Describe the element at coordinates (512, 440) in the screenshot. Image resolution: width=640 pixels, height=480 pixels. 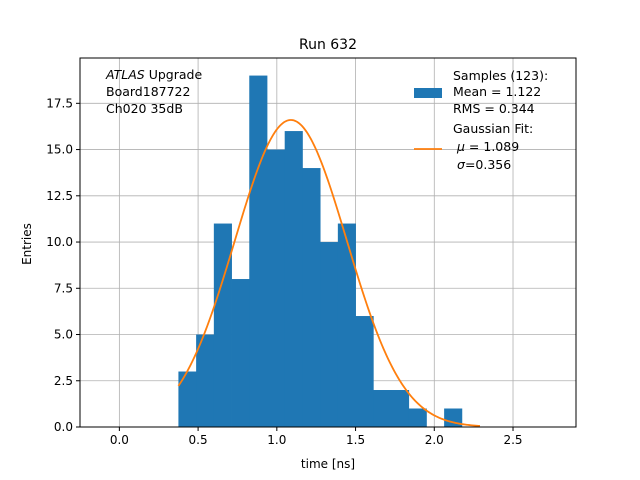
I see `x-tick-label-5: 2.5` at that location.